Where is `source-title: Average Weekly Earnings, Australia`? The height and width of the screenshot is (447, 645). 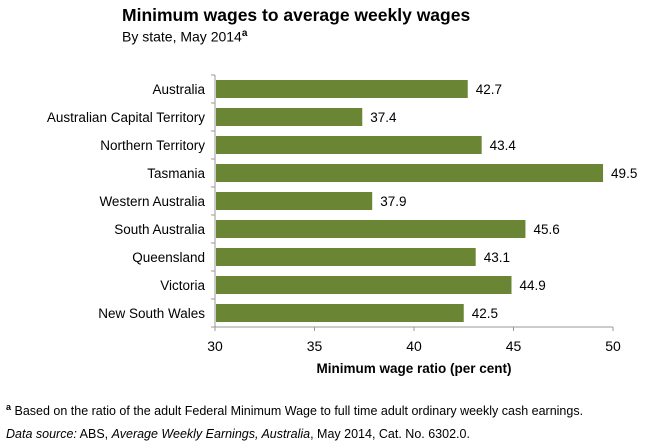
source-title: Average Weekly Earnings, Australia is located at coordinates (211, 434).